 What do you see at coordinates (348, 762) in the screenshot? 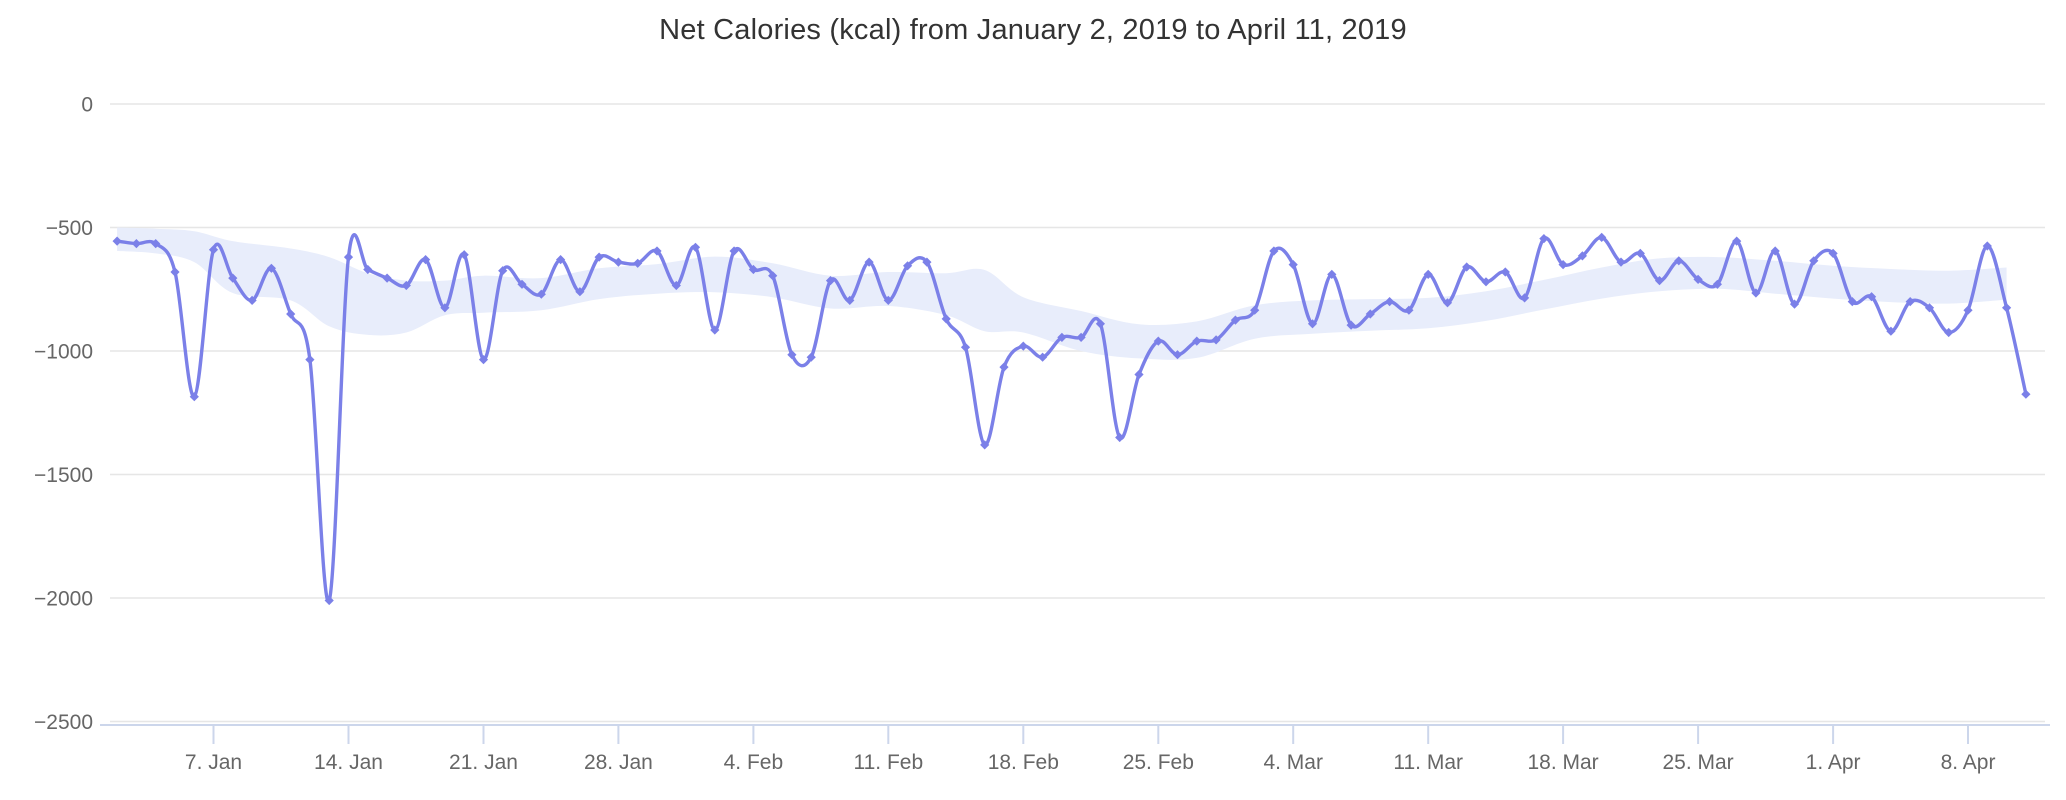
I see `x-axis-tick-label: 14. Jan` at bounding box center [348, 762].